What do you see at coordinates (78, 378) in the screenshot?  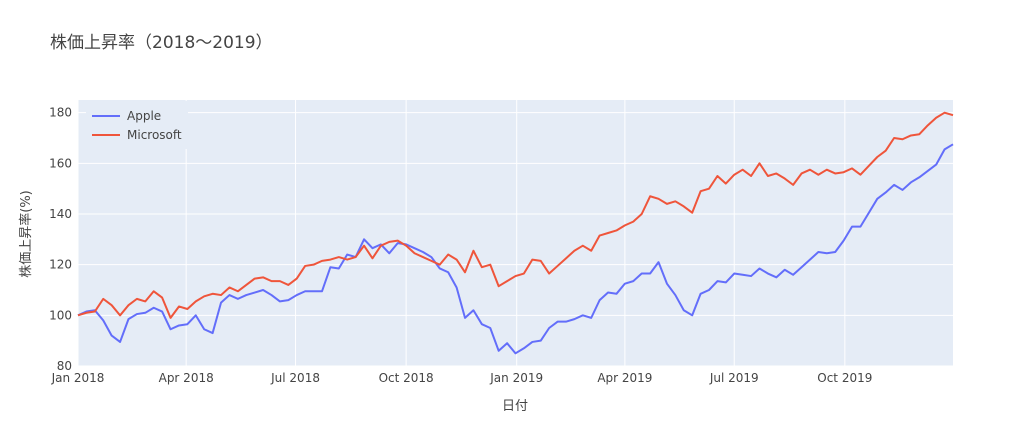 I see `x-tick-label: Jan 2018` at bounding box center [78, 378].